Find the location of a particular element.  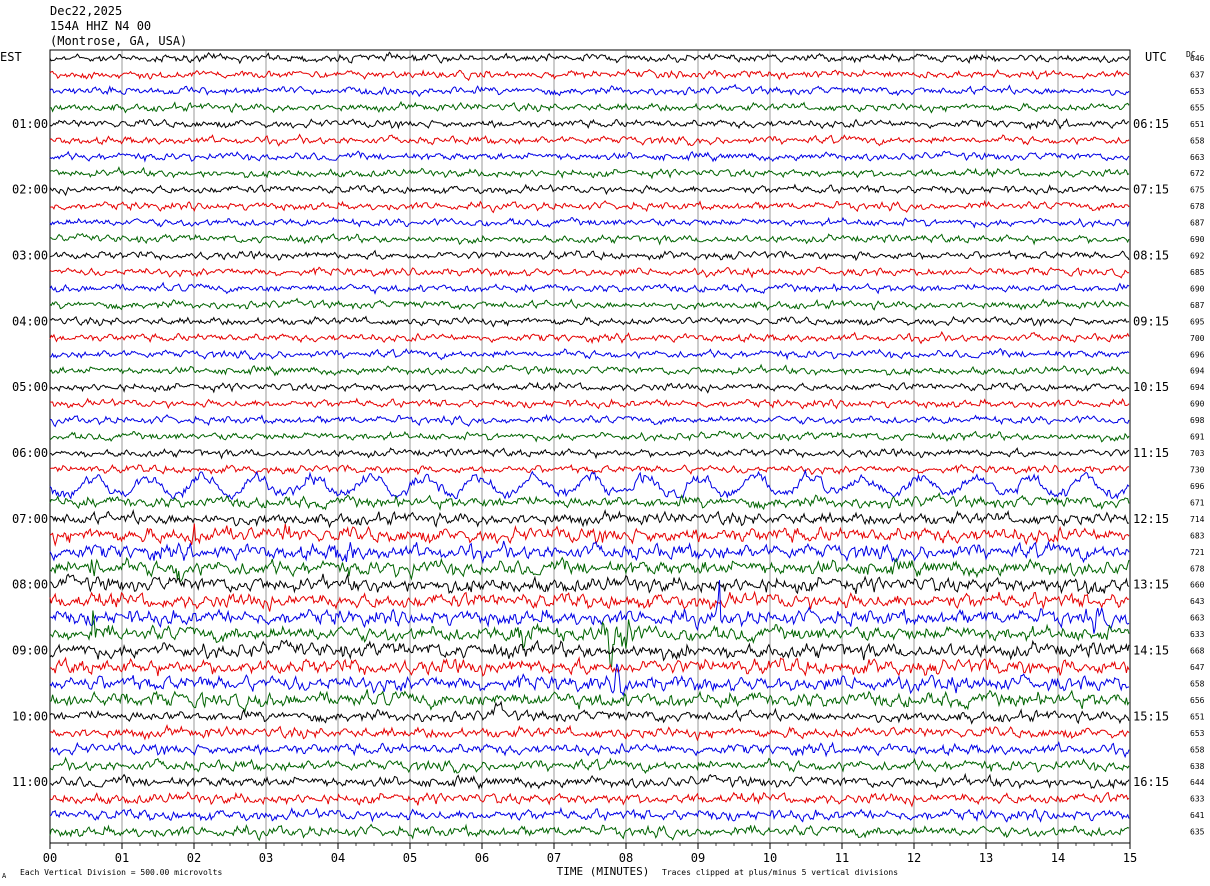

left-hour-label: 05:00 is located at coordinates (30, 387).